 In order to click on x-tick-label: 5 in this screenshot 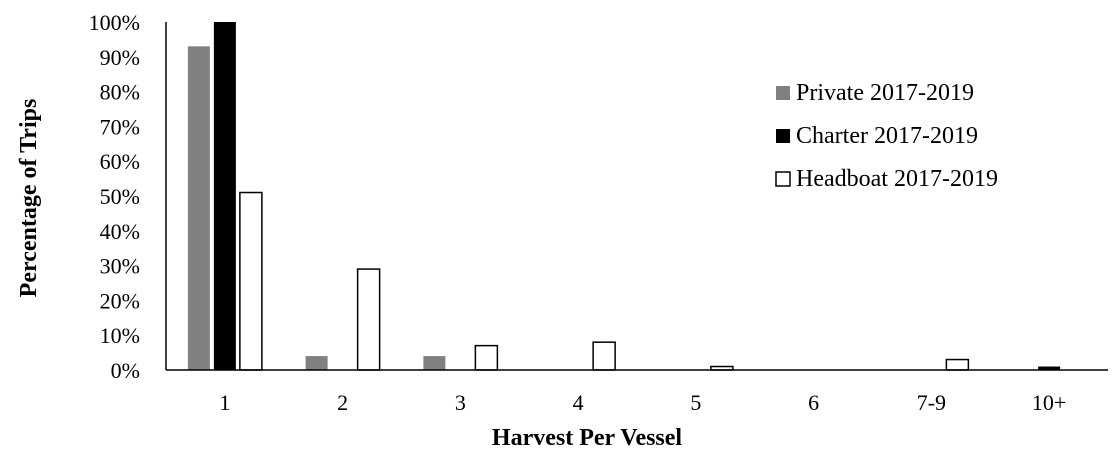, I will do `click(695, 402)`.